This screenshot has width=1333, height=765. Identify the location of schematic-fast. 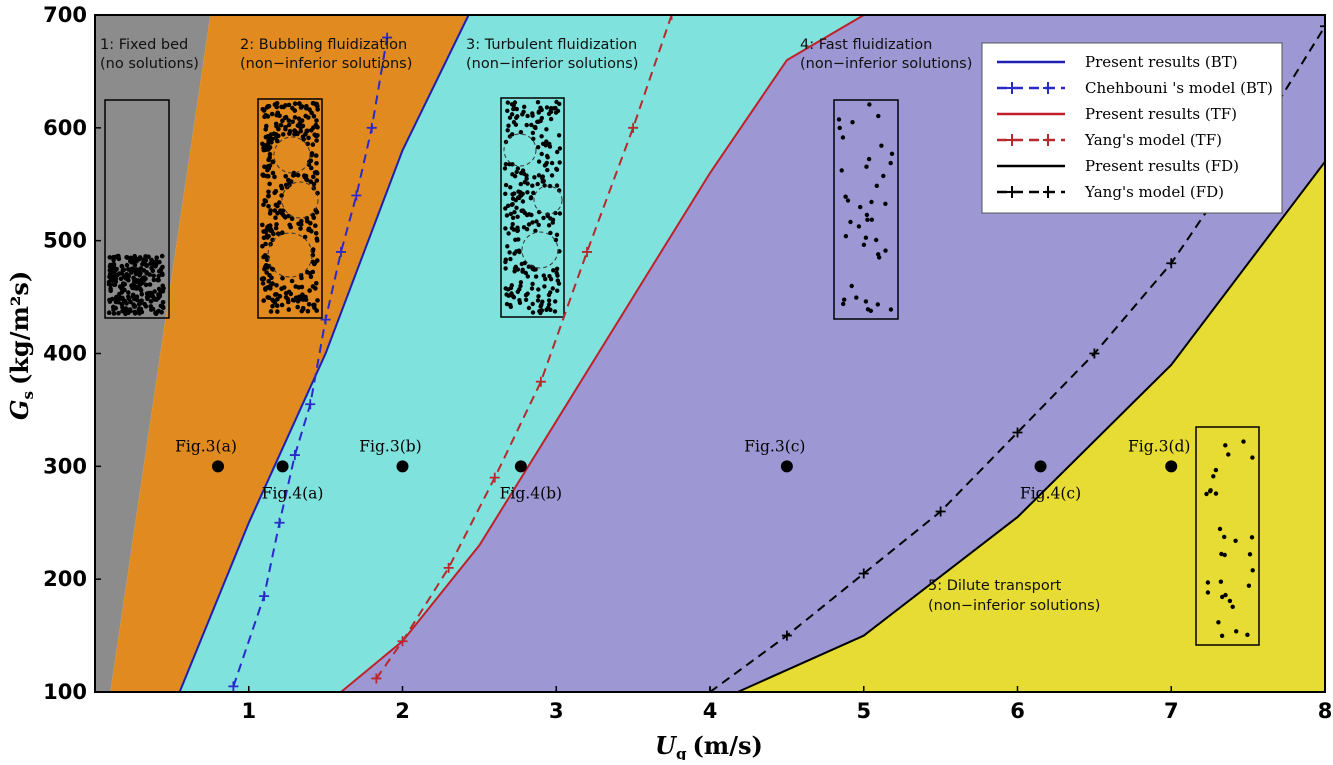
(866, 209).